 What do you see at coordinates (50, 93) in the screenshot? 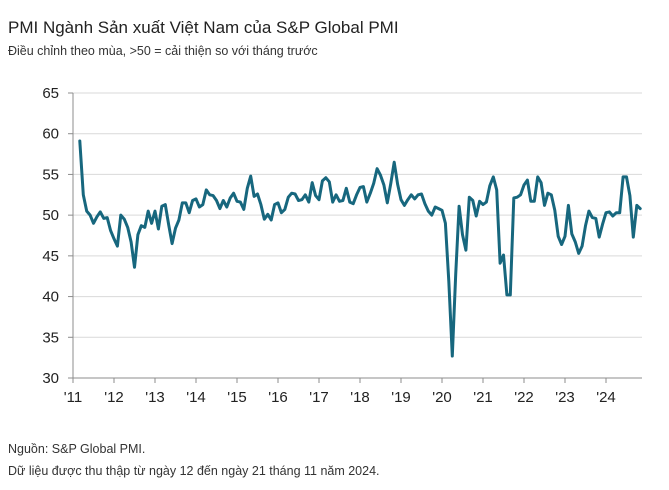
I see `y-tick-label: 65` at bounding box center [50, 93].